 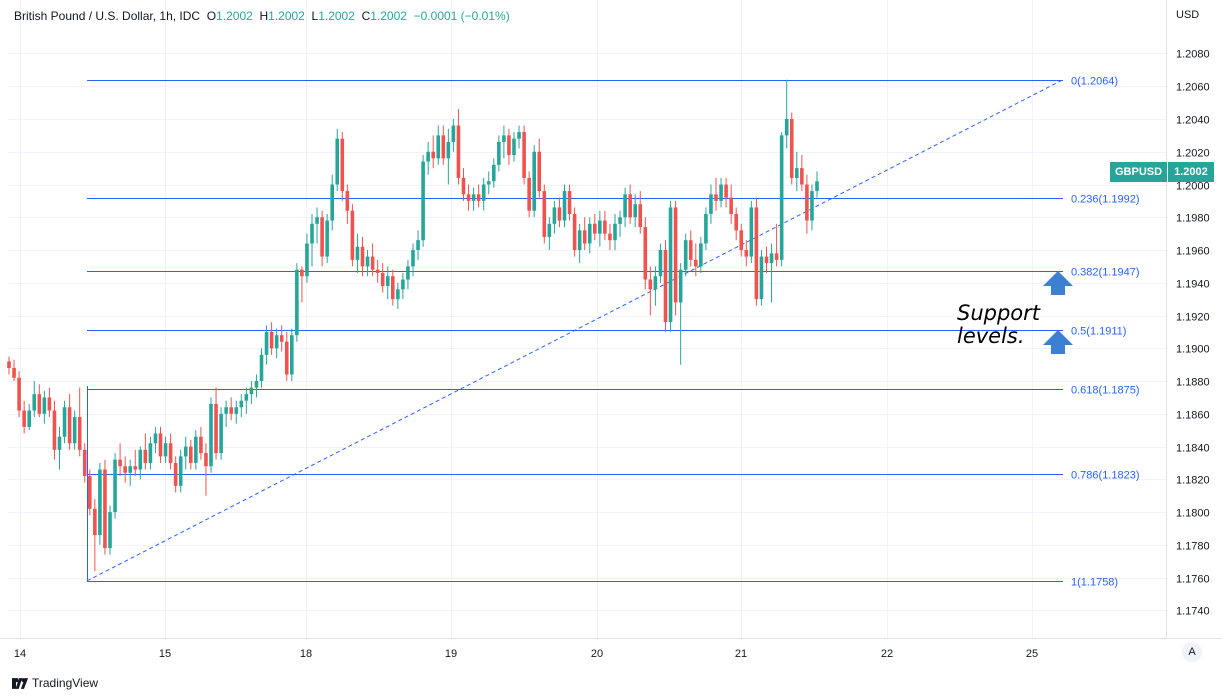 What do you see at coordinates (315, 16) in the screenshot?
I see `low-label: L` at bounding box center [315, 16].